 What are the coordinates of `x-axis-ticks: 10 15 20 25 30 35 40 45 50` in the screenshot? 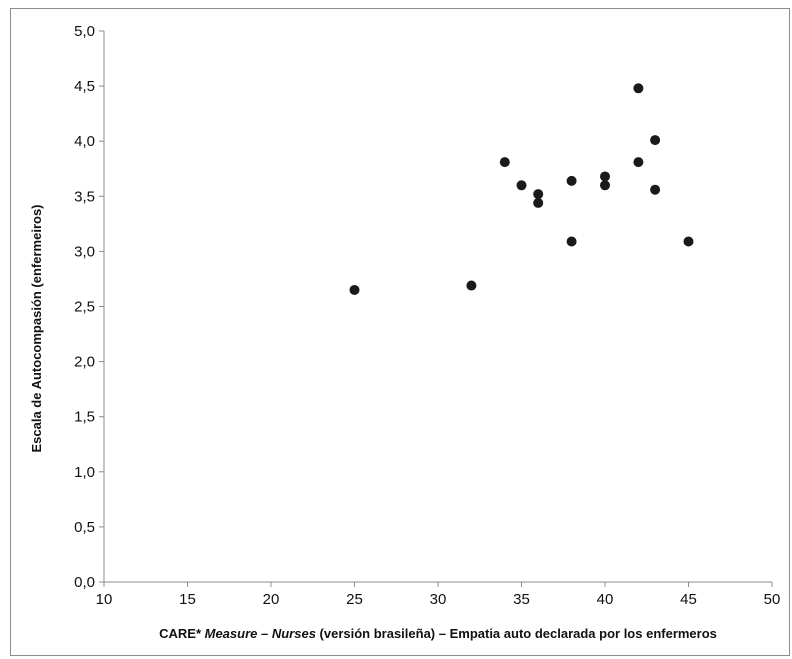 It's located at (438, 595).